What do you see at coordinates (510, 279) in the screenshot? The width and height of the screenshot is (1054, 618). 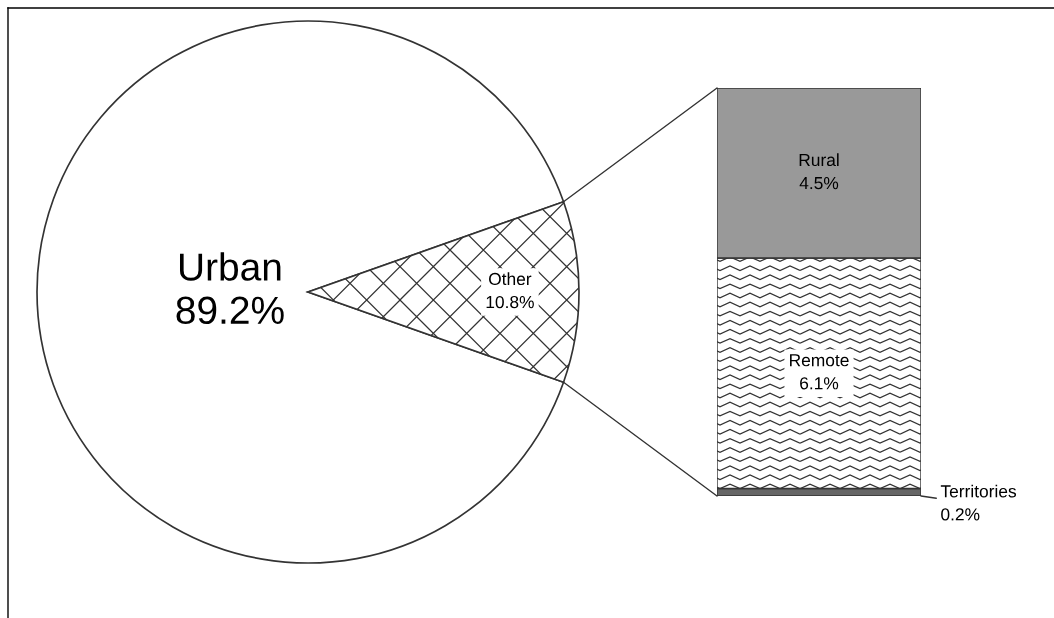 I see `slice-label: Other` at bounding box center [510, 279].